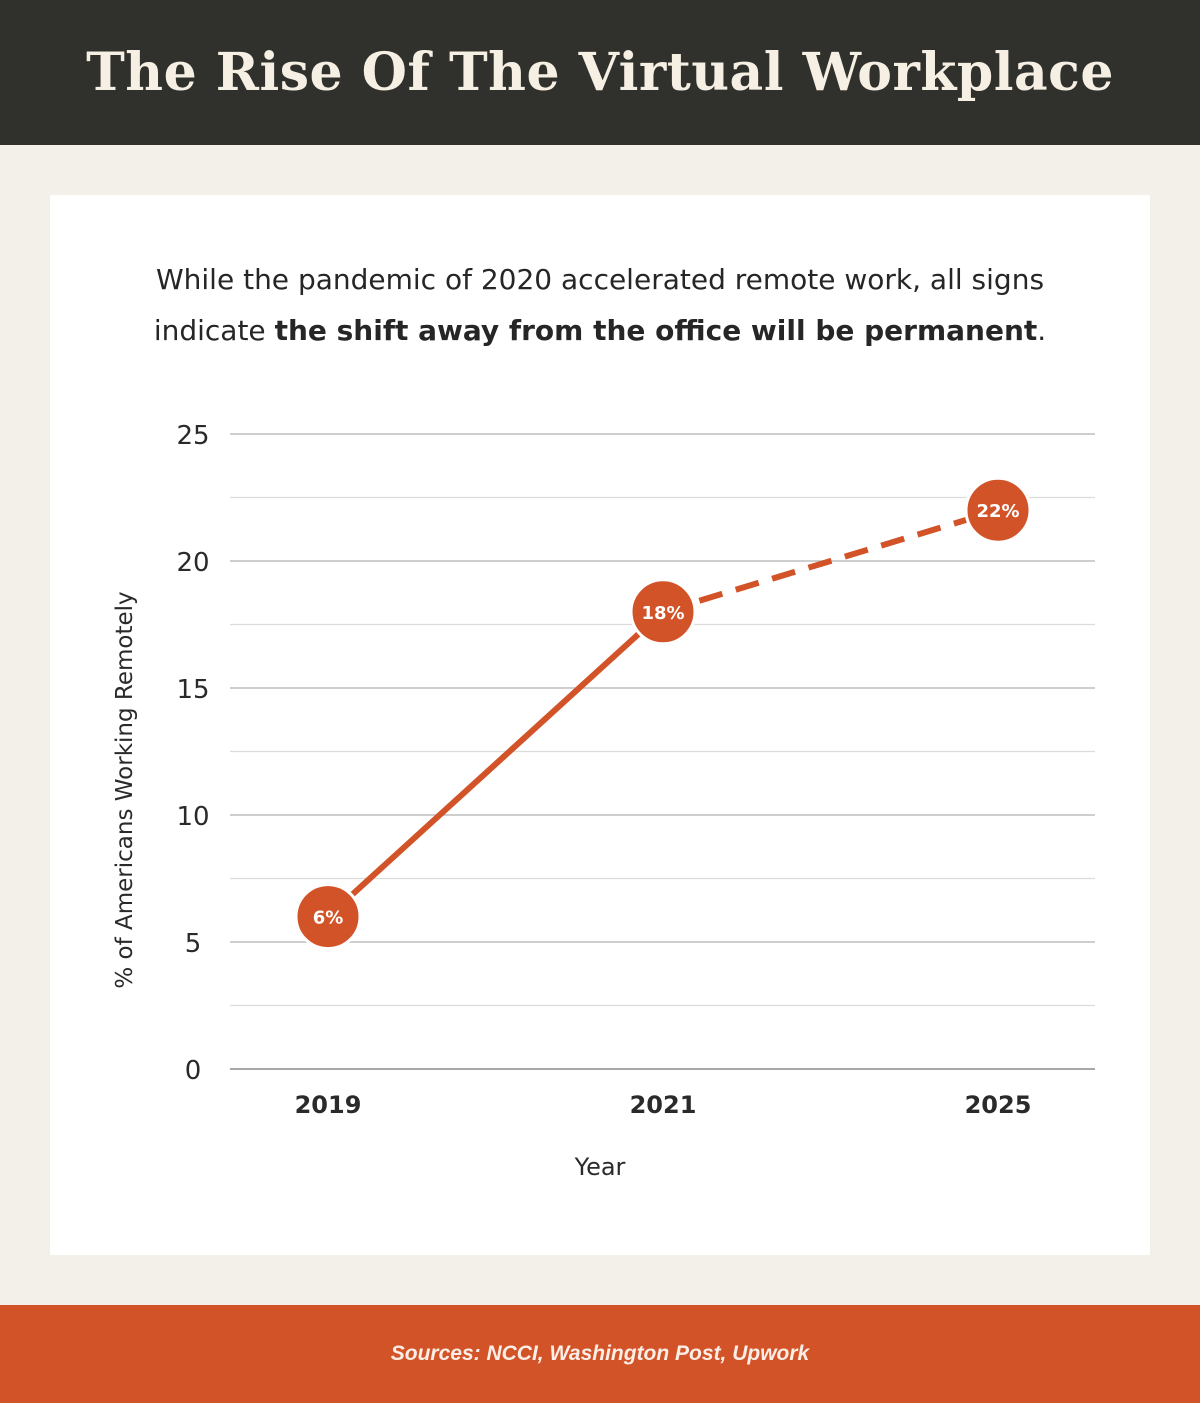 The image size is (1200, 1403). Describe the element at coordinates (193, 1071) in the screenshot. I see `y-tick-label: 0` at that location.